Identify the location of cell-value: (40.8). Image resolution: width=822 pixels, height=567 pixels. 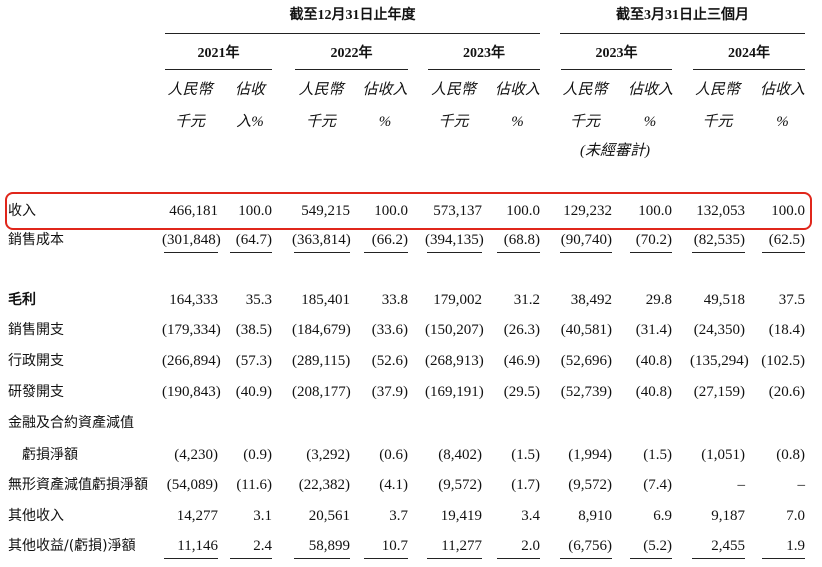
(653, 392).